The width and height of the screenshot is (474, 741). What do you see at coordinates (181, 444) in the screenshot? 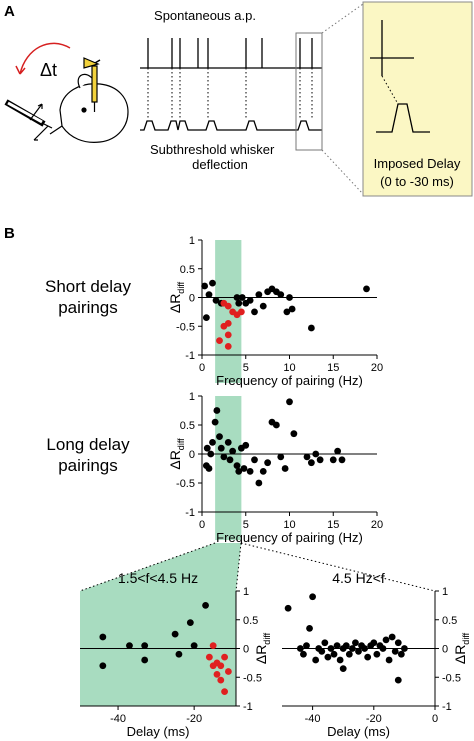
I see `y-axis-label-sub: diff` at bounding box center [181, 444].